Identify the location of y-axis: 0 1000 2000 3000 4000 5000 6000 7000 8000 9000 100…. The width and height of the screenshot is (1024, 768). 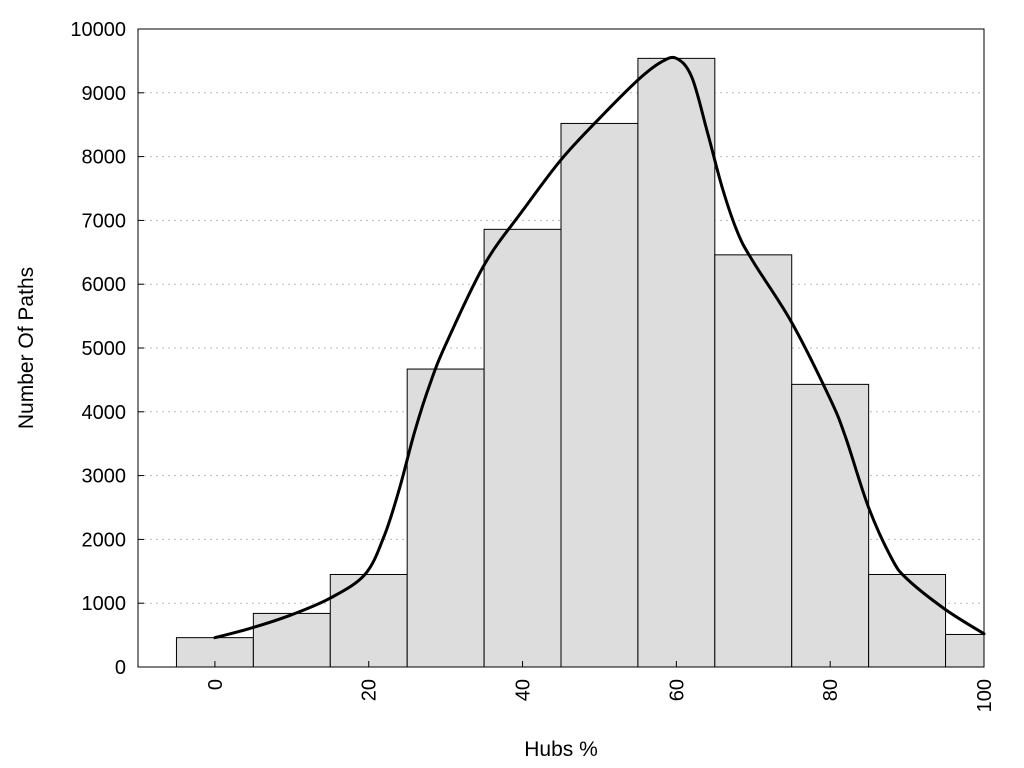
(107, 349).